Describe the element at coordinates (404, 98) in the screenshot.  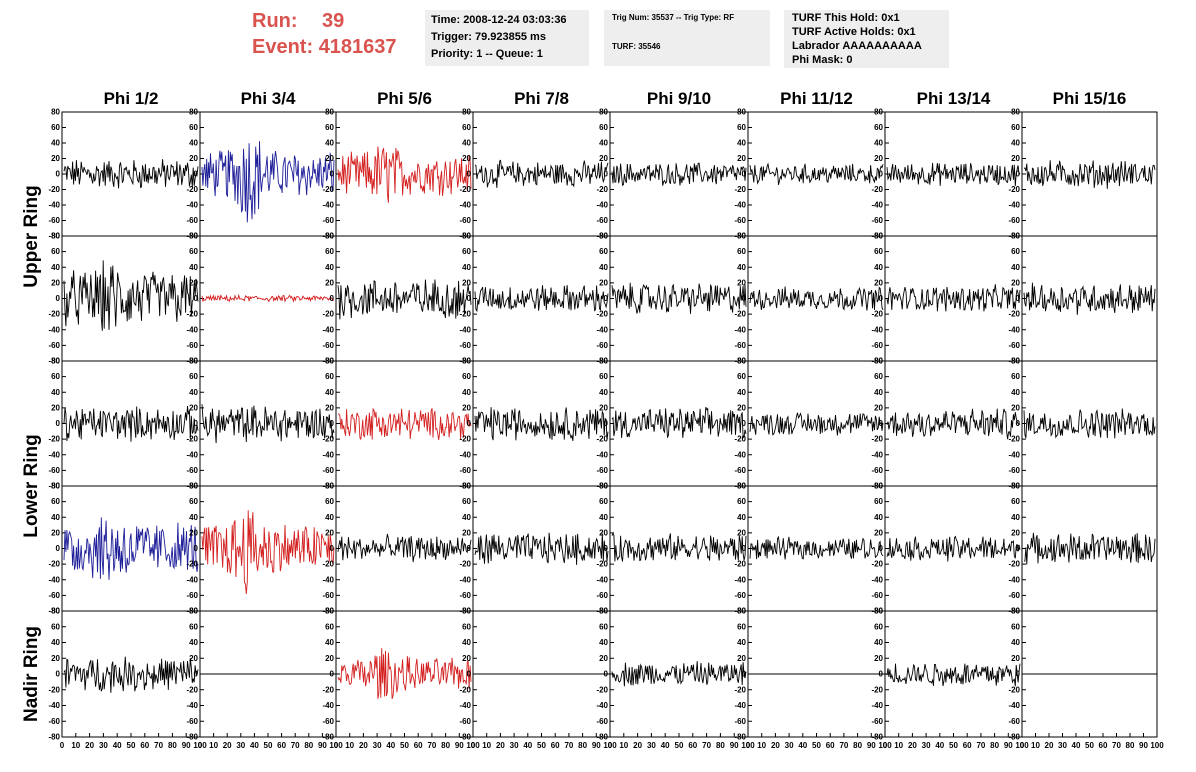
I see `column-title-3: Phi 5/6` at that location.